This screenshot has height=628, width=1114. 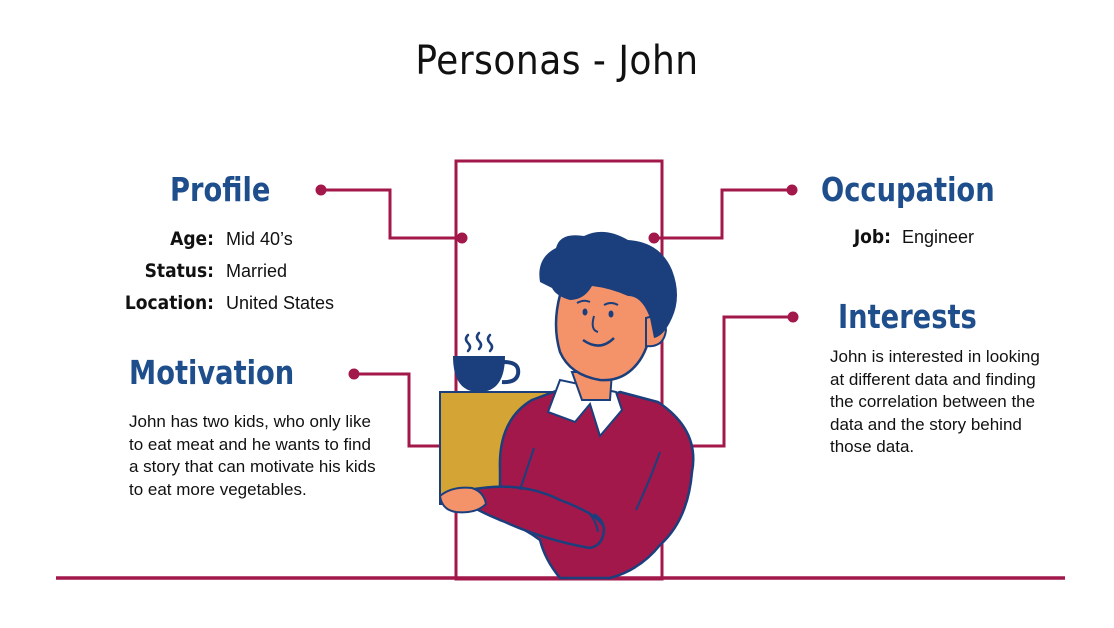 I want to click on page-title: Personas - John, so click(x=557, y=61).